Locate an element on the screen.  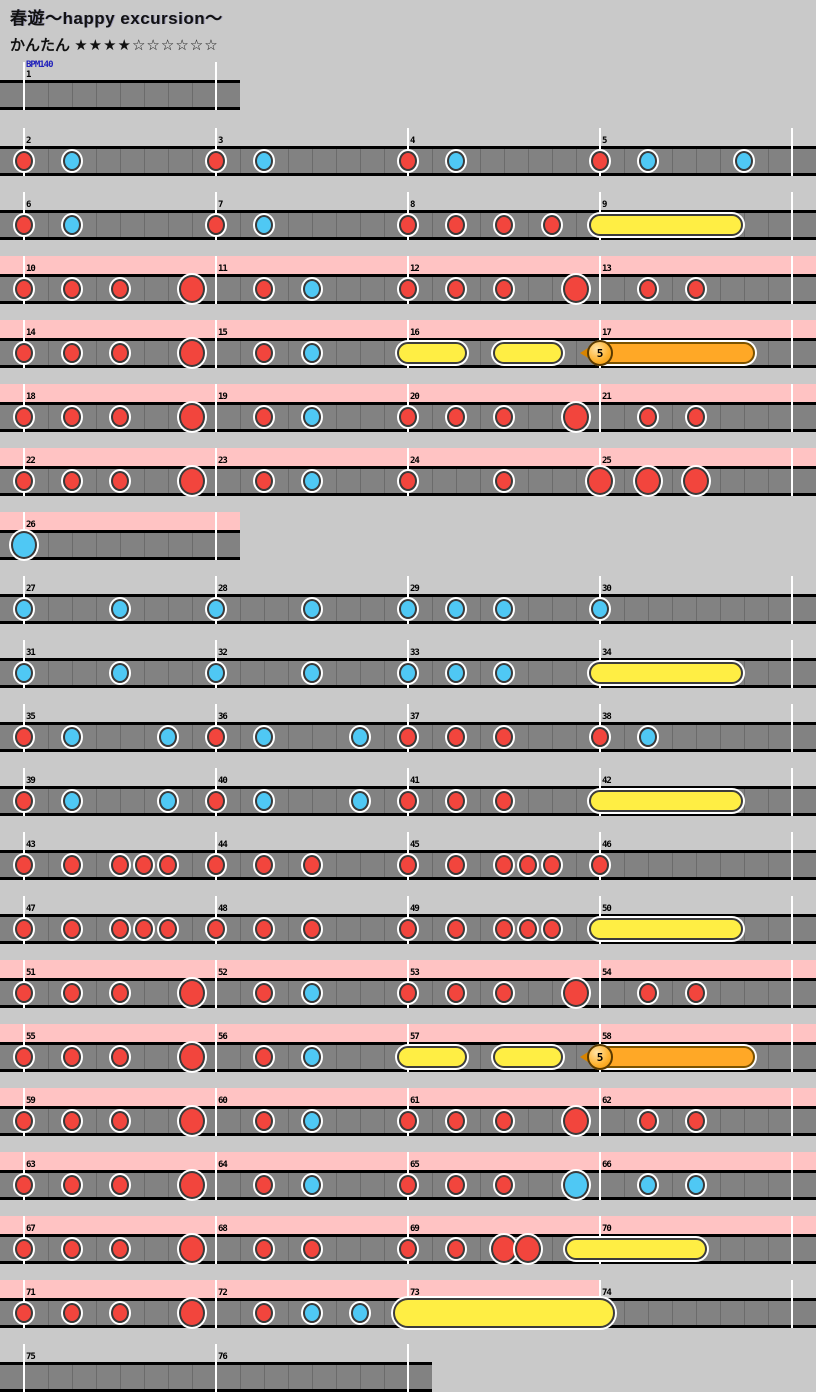
measure-number: 76 is located at coordinates (223, 1357).